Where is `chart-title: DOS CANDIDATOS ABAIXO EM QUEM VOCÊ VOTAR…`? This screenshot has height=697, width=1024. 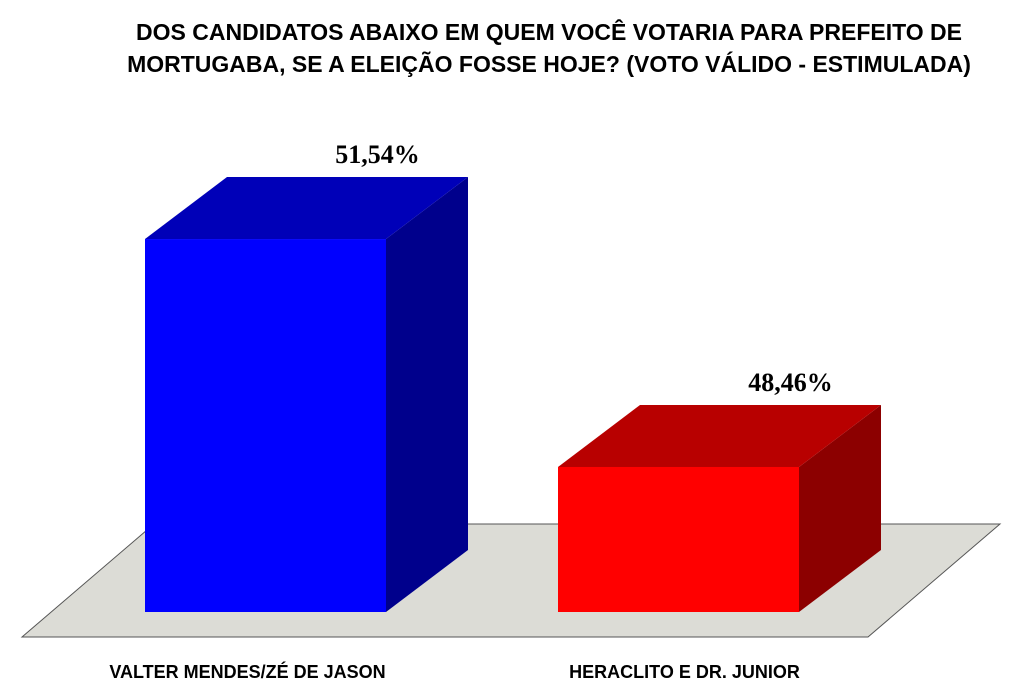
chart-title: DOS CANDIDATOS ABAIXO EM QUEM VOCÊ VOTAR… is located at coordinates (549, 31).